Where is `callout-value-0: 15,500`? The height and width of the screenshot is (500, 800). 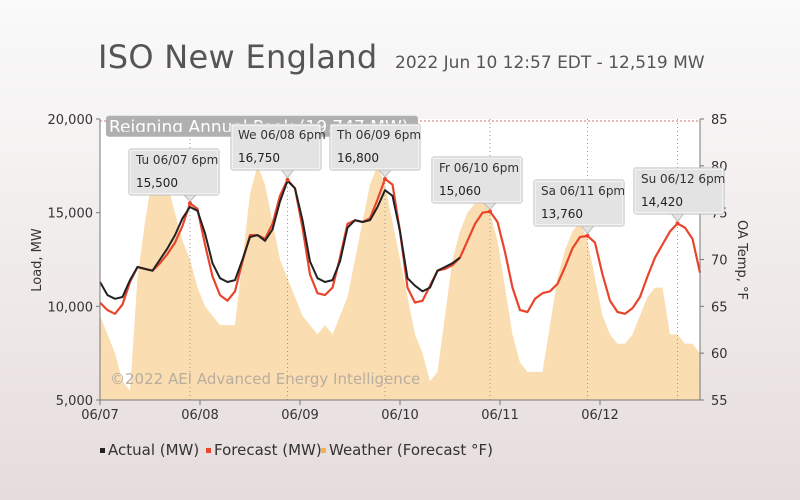 callout-value-0: 15,500 is located at coordinates (157, 183).